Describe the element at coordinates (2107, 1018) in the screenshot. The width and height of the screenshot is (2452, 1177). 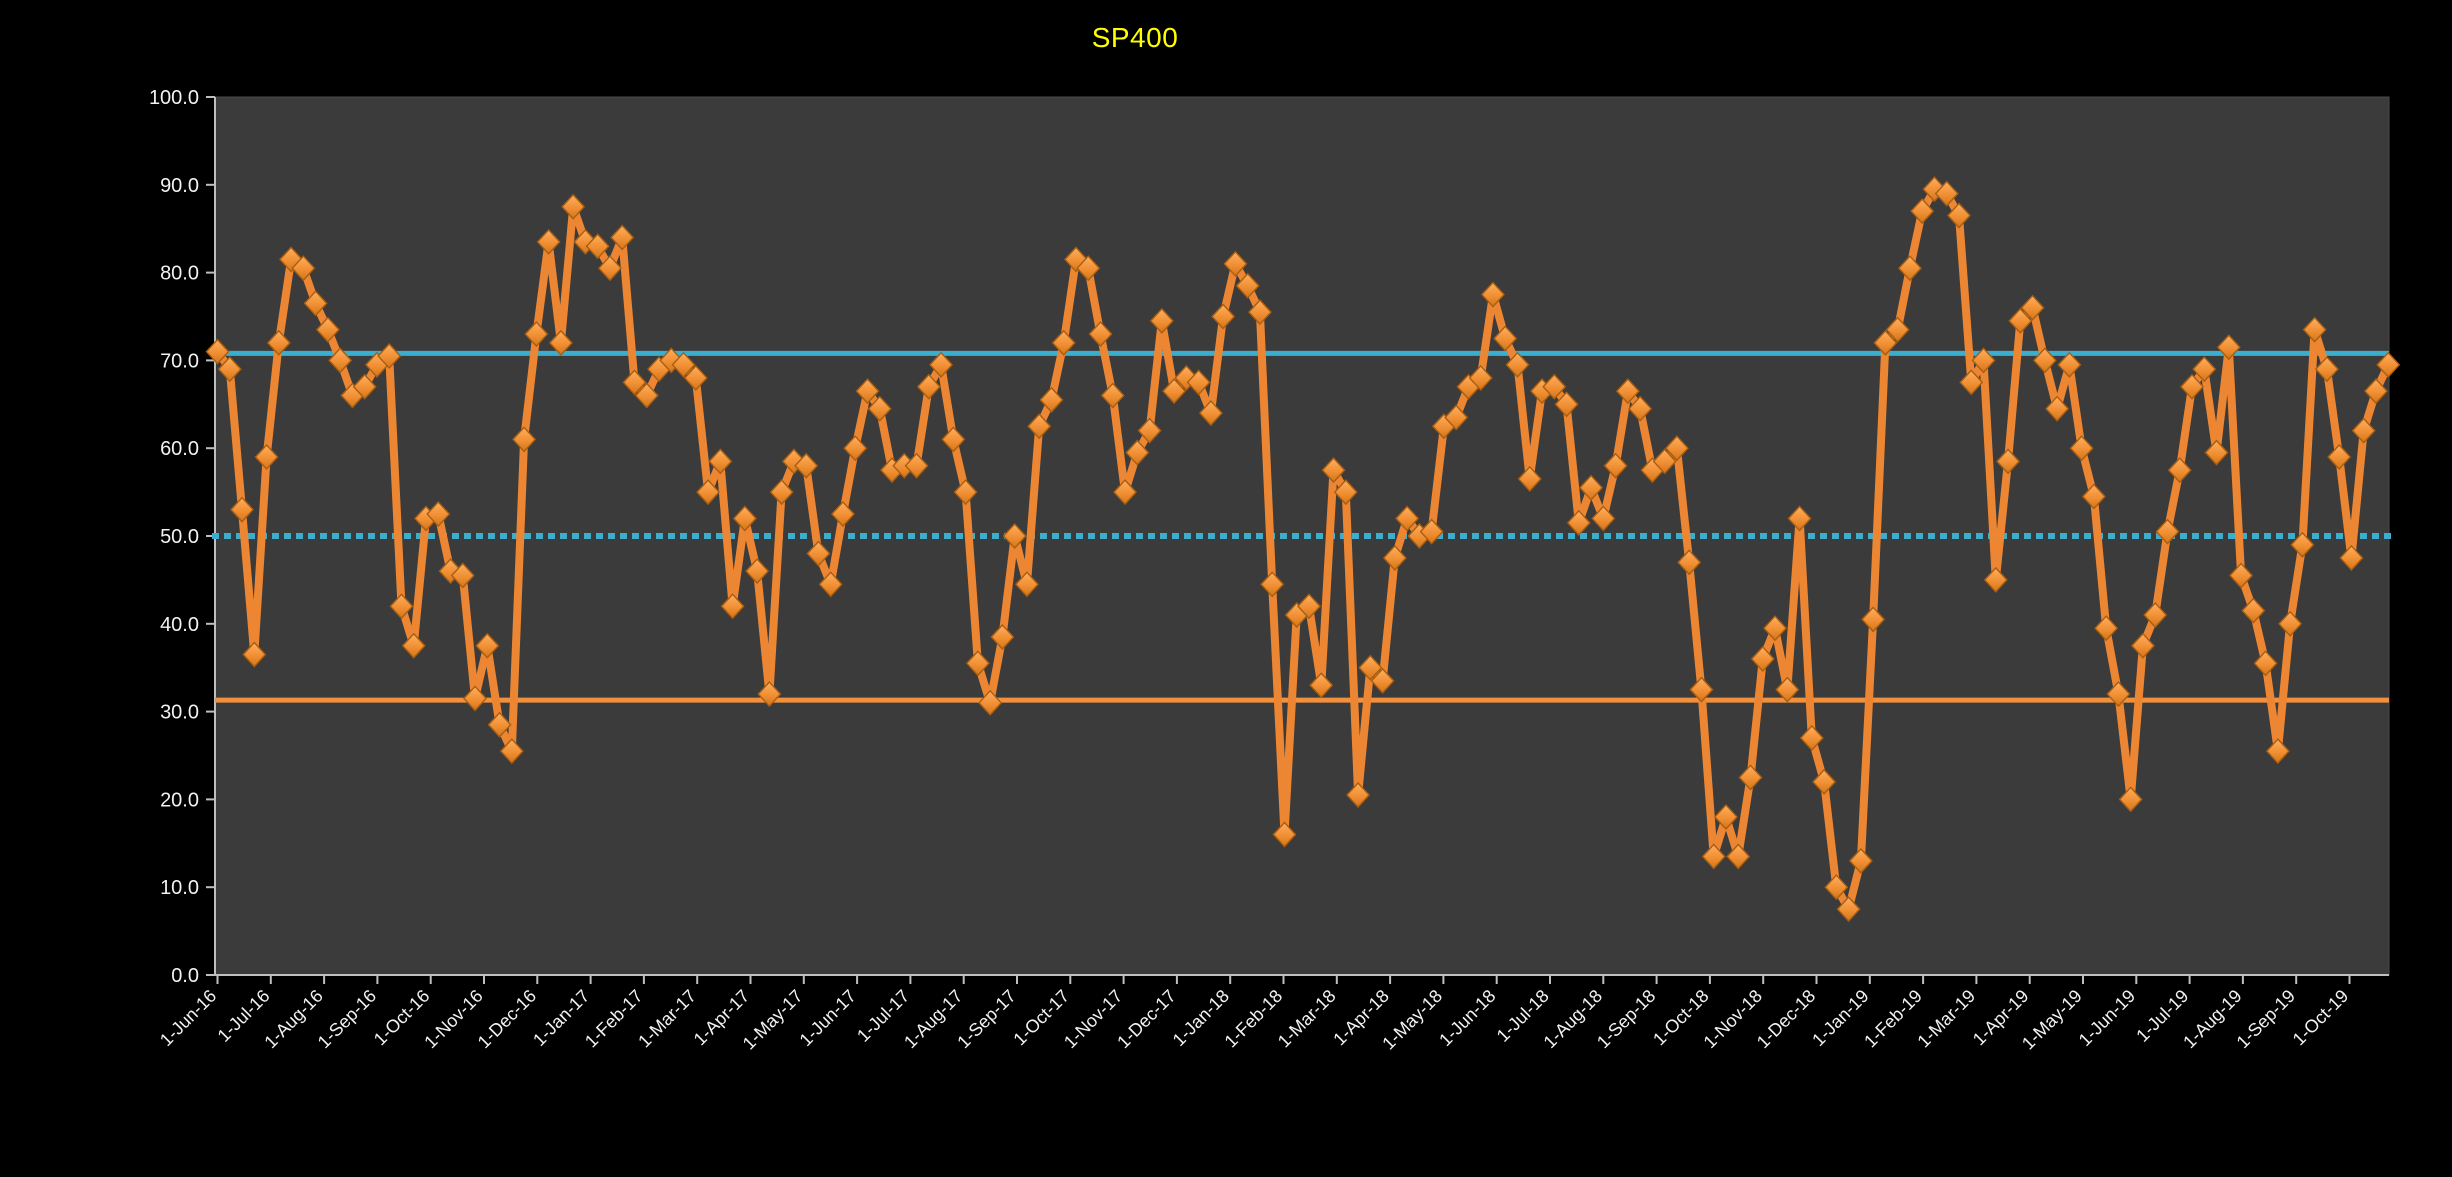
I see `x-tick-label: 1-Jun-19` at that location.